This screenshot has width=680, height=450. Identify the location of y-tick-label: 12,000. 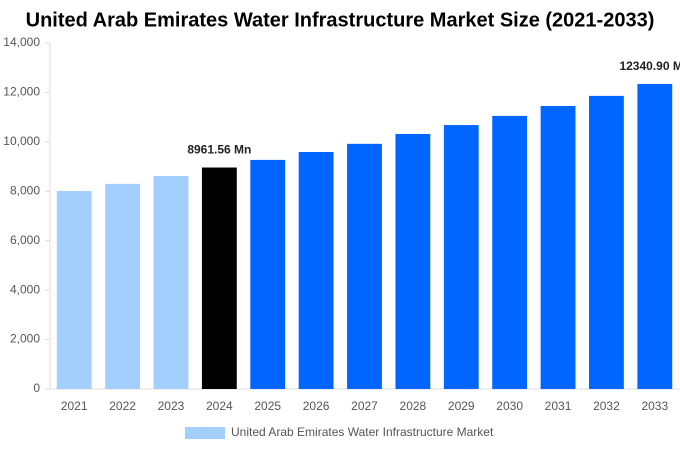
(21, 92).